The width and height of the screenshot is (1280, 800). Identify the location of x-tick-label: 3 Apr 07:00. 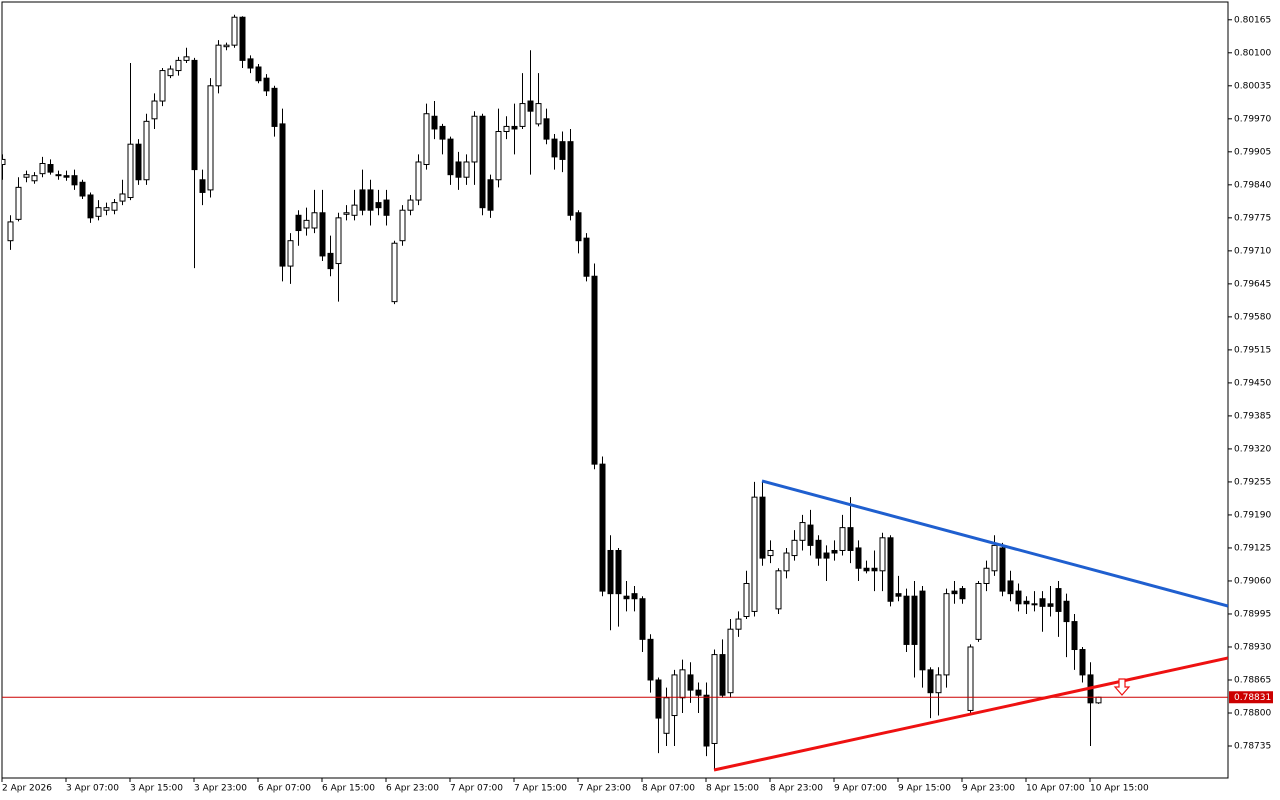
(92, 789).